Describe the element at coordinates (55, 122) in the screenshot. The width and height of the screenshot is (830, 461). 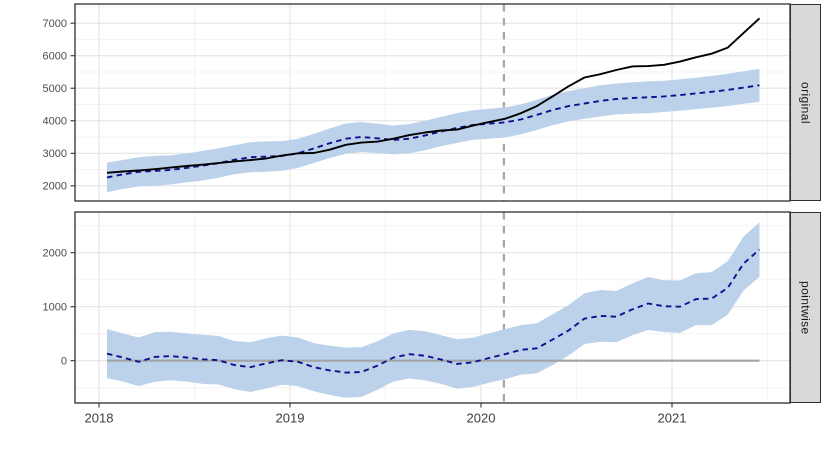
I see `y-tick-label: 4000` at that location.